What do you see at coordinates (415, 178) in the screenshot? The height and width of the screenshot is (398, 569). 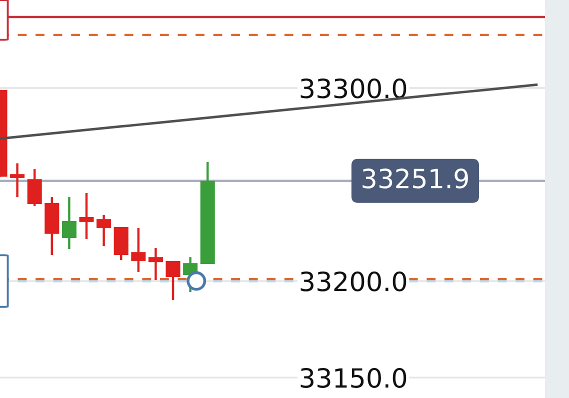 I see `ref-line-label: 33251.9` at bounding box center [415, 178].